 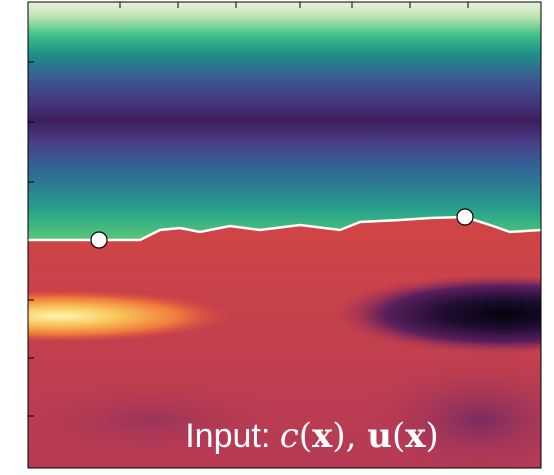 I want to click on ann-prefix: Input:, so click(x=232, y=436).